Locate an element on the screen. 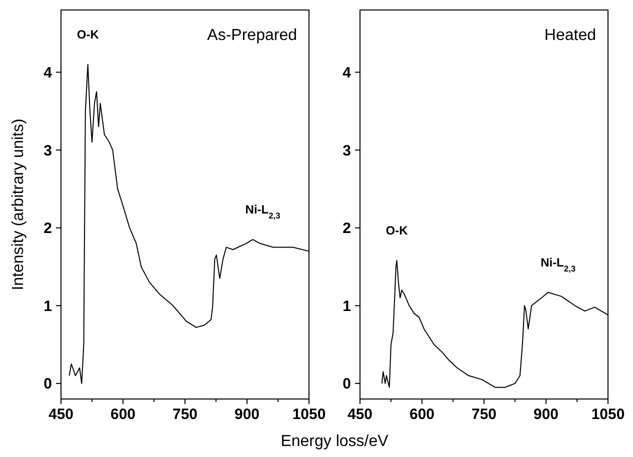  text: Heated is located at coordinates (570, 35).